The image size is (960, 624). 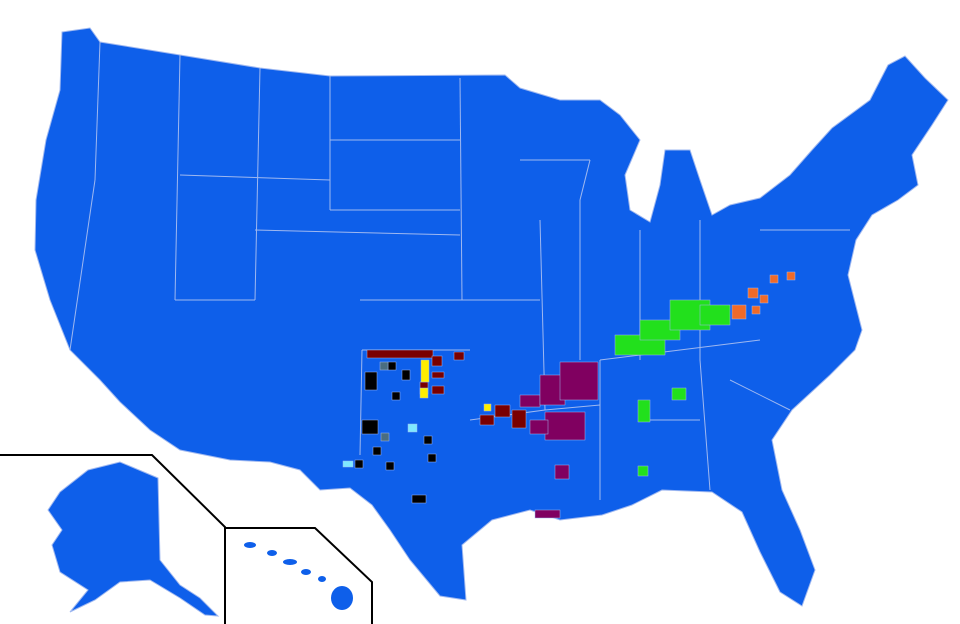 I want to click on hawaii, so click(x=298, y=576).